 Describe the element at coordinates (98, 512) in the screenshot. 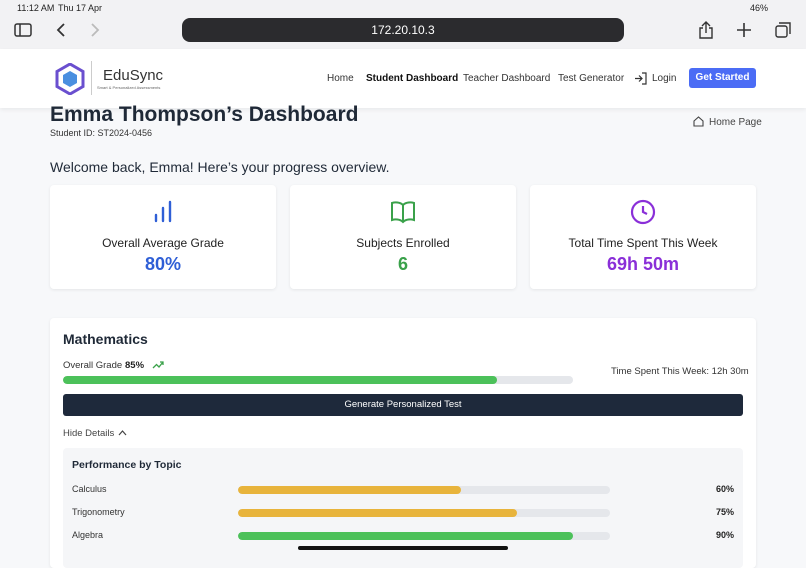

I see `topic-name: Trigonometry` at that location.